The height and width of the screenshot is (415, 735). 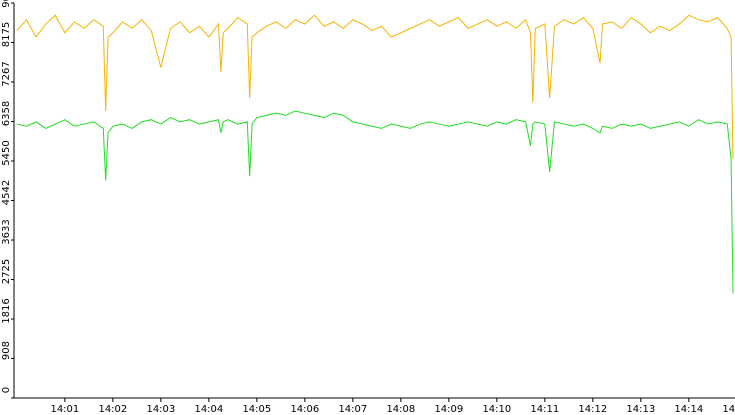 I want to click on x-tick-label: 14:13, so click(x=640, y=409).